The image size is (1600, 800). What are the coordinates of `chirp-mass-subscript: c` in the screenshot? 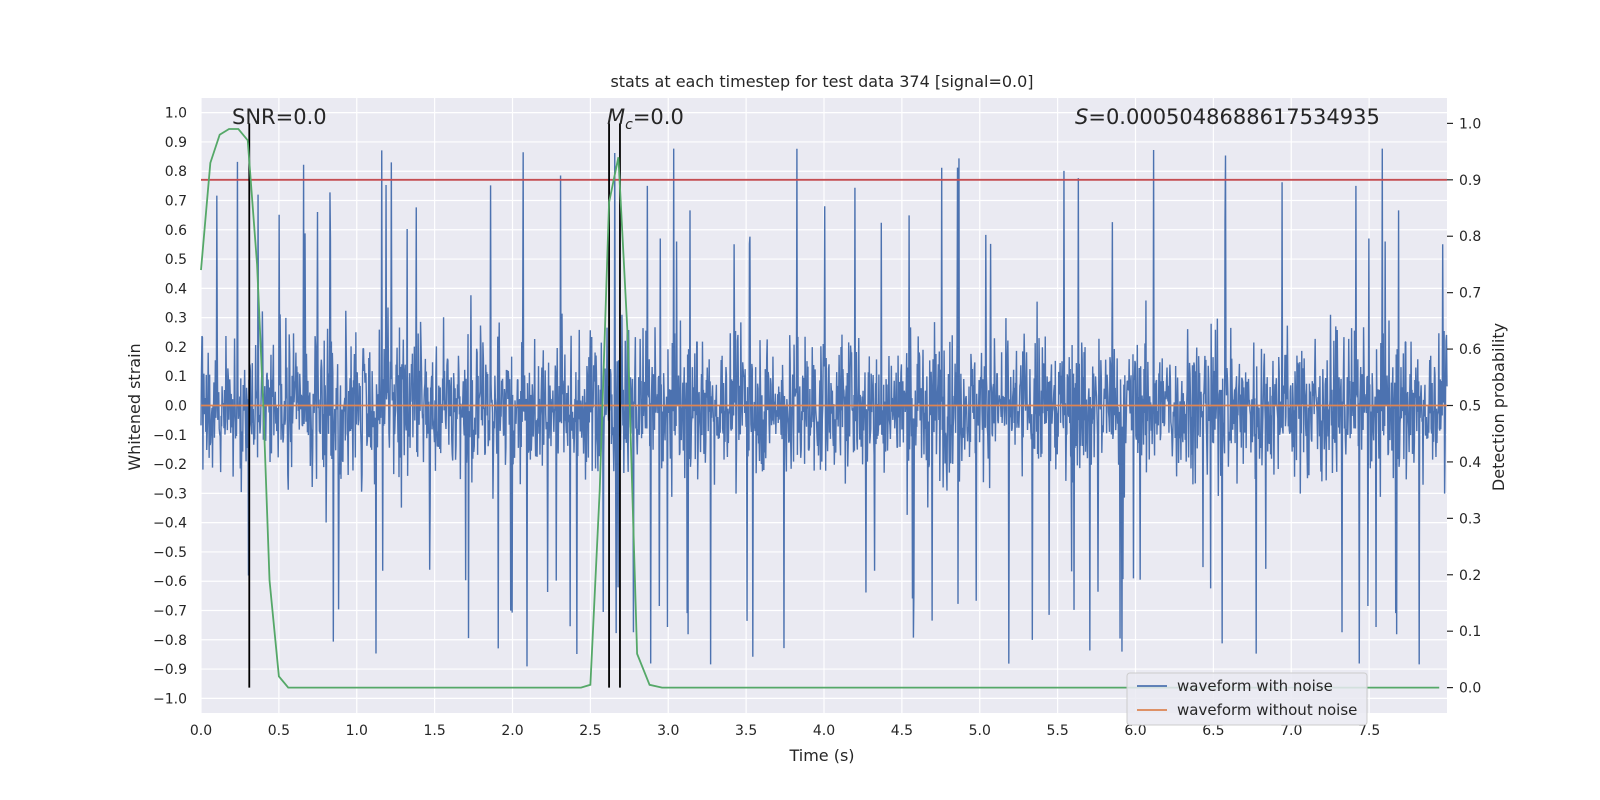 It's located at (629, 125).